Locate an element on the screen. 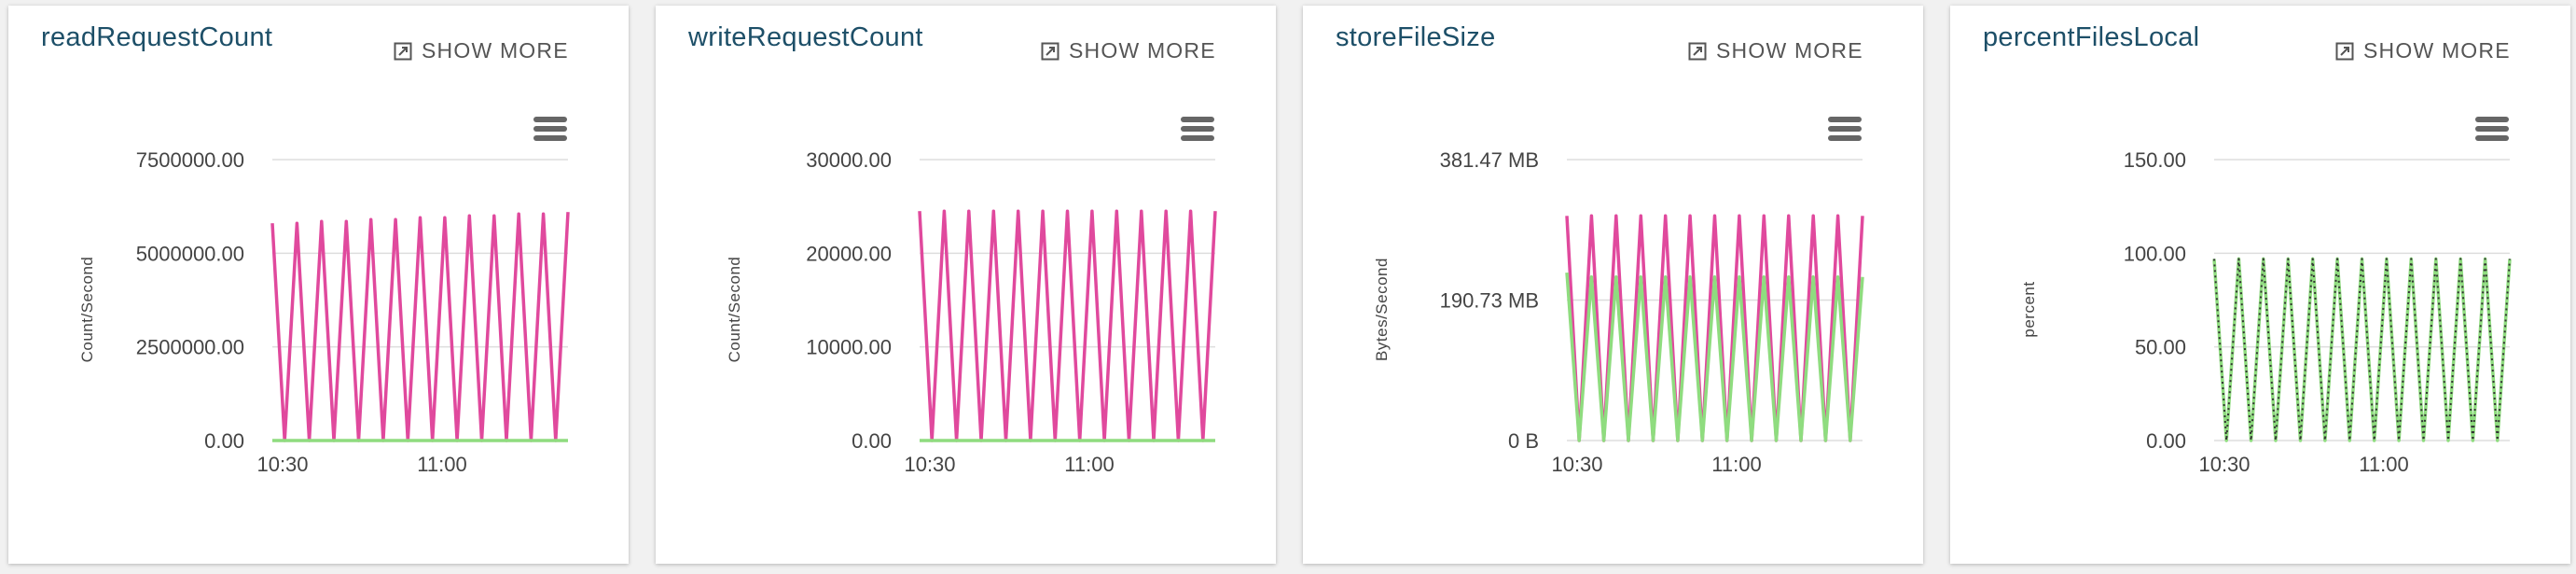  chart-title: writeRequestCount is located at coordinates (805, 37).